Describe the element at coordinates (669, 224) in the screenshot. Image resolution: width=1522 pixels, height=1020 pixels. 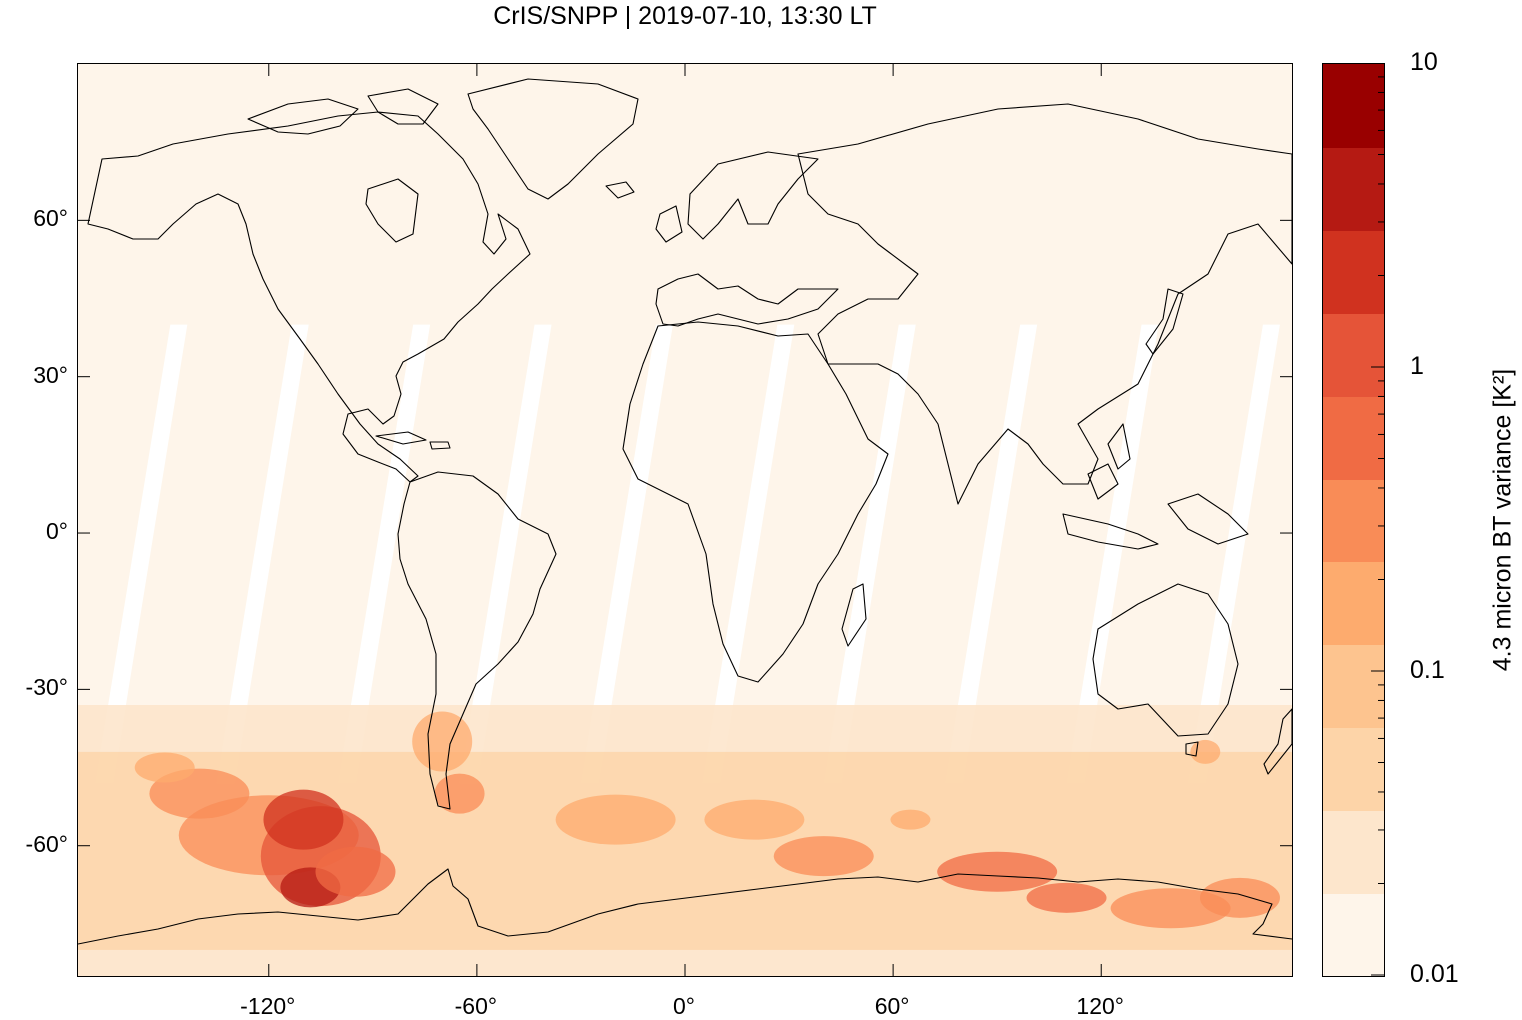
I see `british-isles-coastline` at that location.